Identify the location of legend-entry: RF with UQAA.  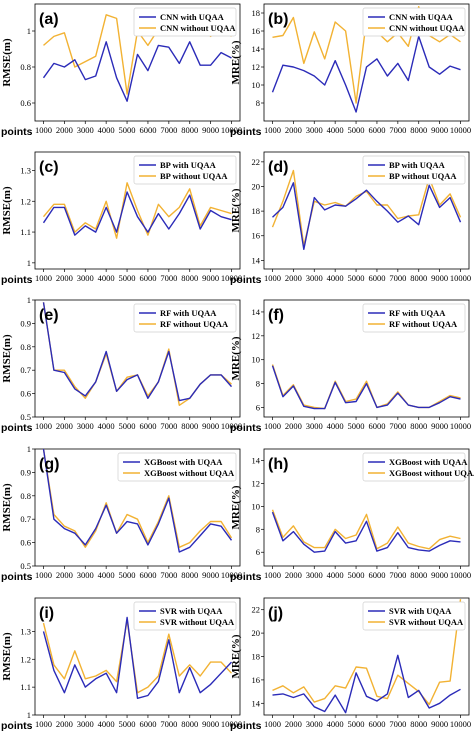
(188, 313).